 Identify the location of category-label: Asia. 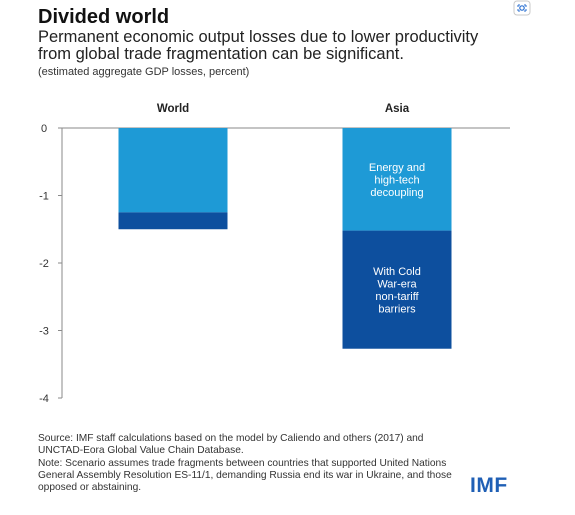
(397, 109).